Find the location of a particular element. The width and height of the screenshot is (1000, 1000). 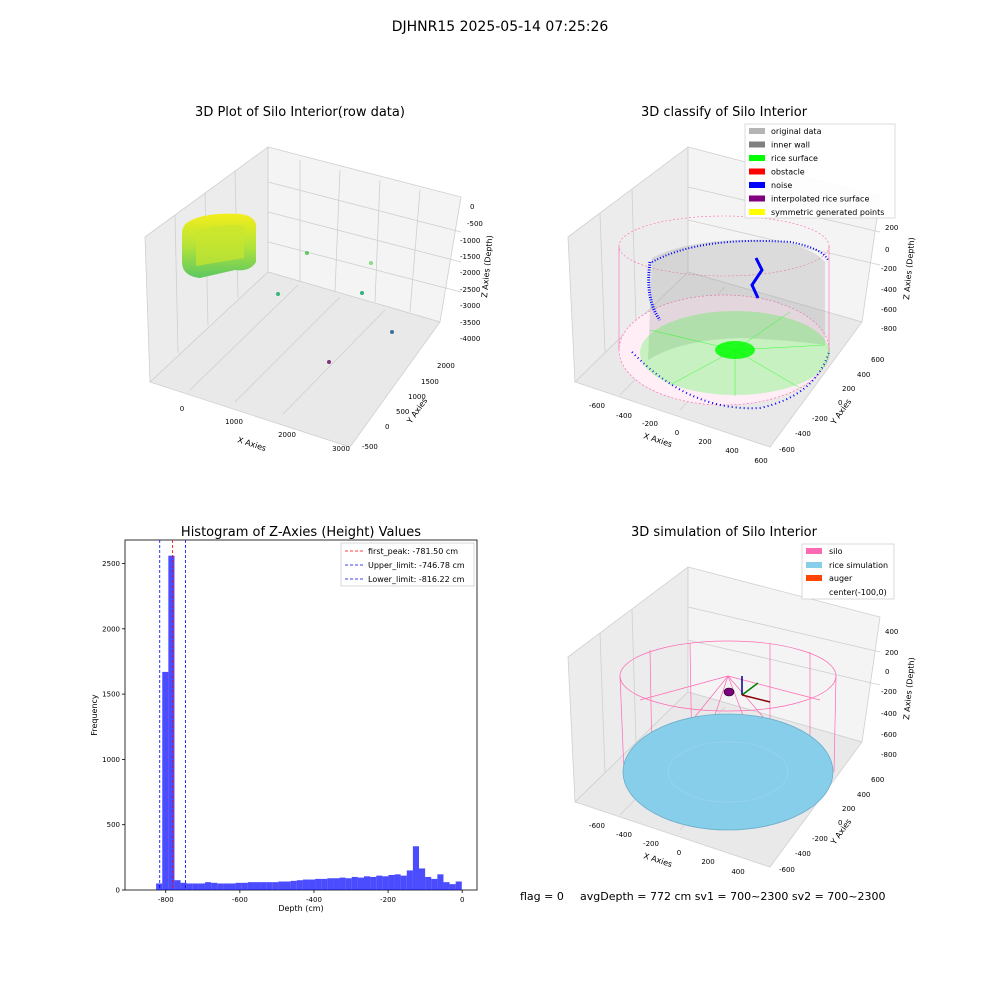

histogram-x-tick-label: -800 is located at coordinates (166, 900).